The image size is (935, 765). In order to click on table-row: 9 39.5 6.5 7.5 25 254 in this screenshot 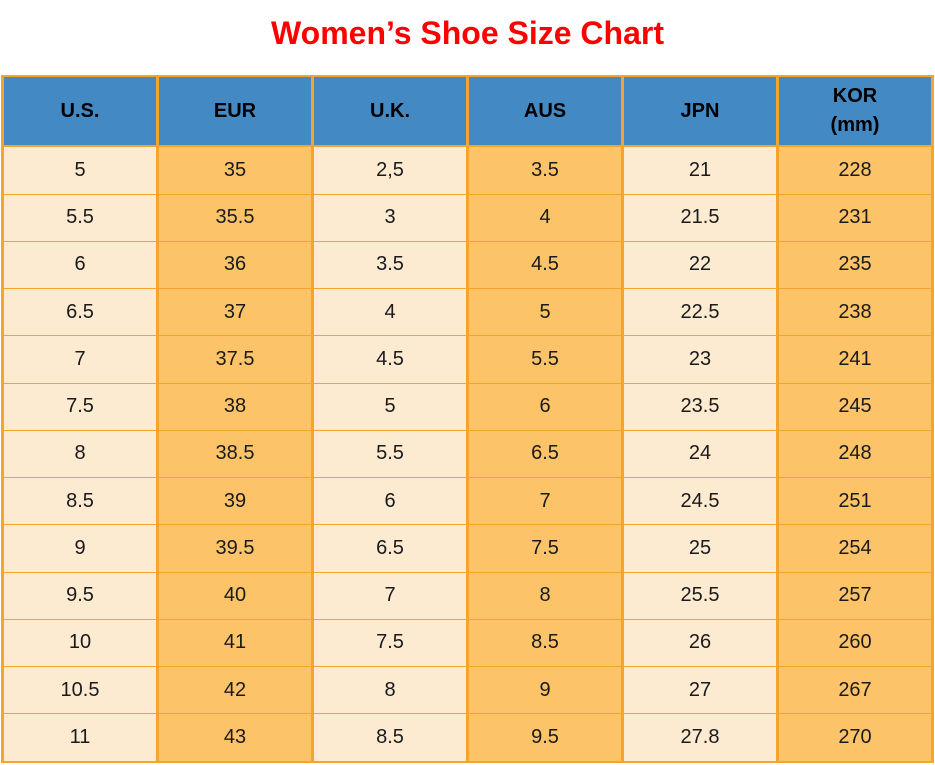, I will do `click(467, 548)`.